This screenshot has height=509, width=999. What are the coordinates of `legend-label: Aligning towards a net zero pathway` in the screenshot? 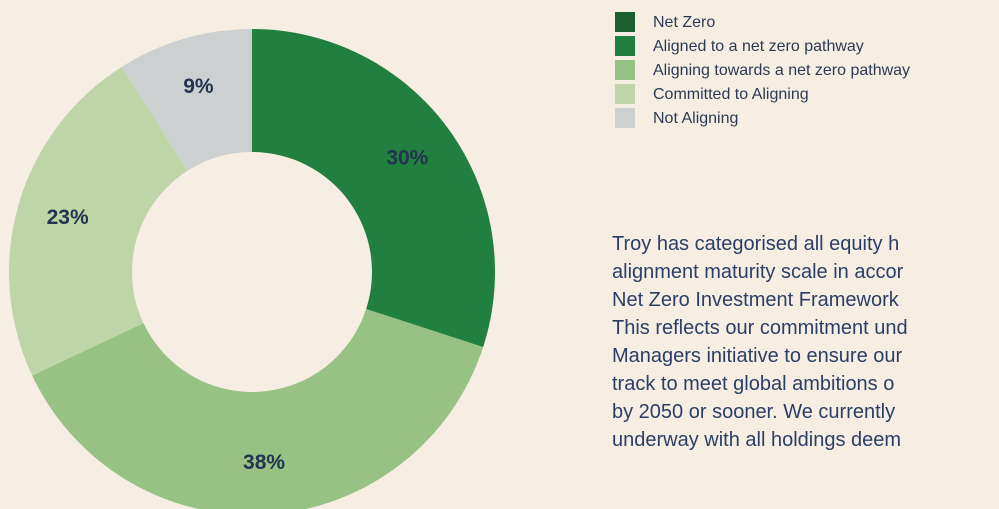 It's located at (781, 70).